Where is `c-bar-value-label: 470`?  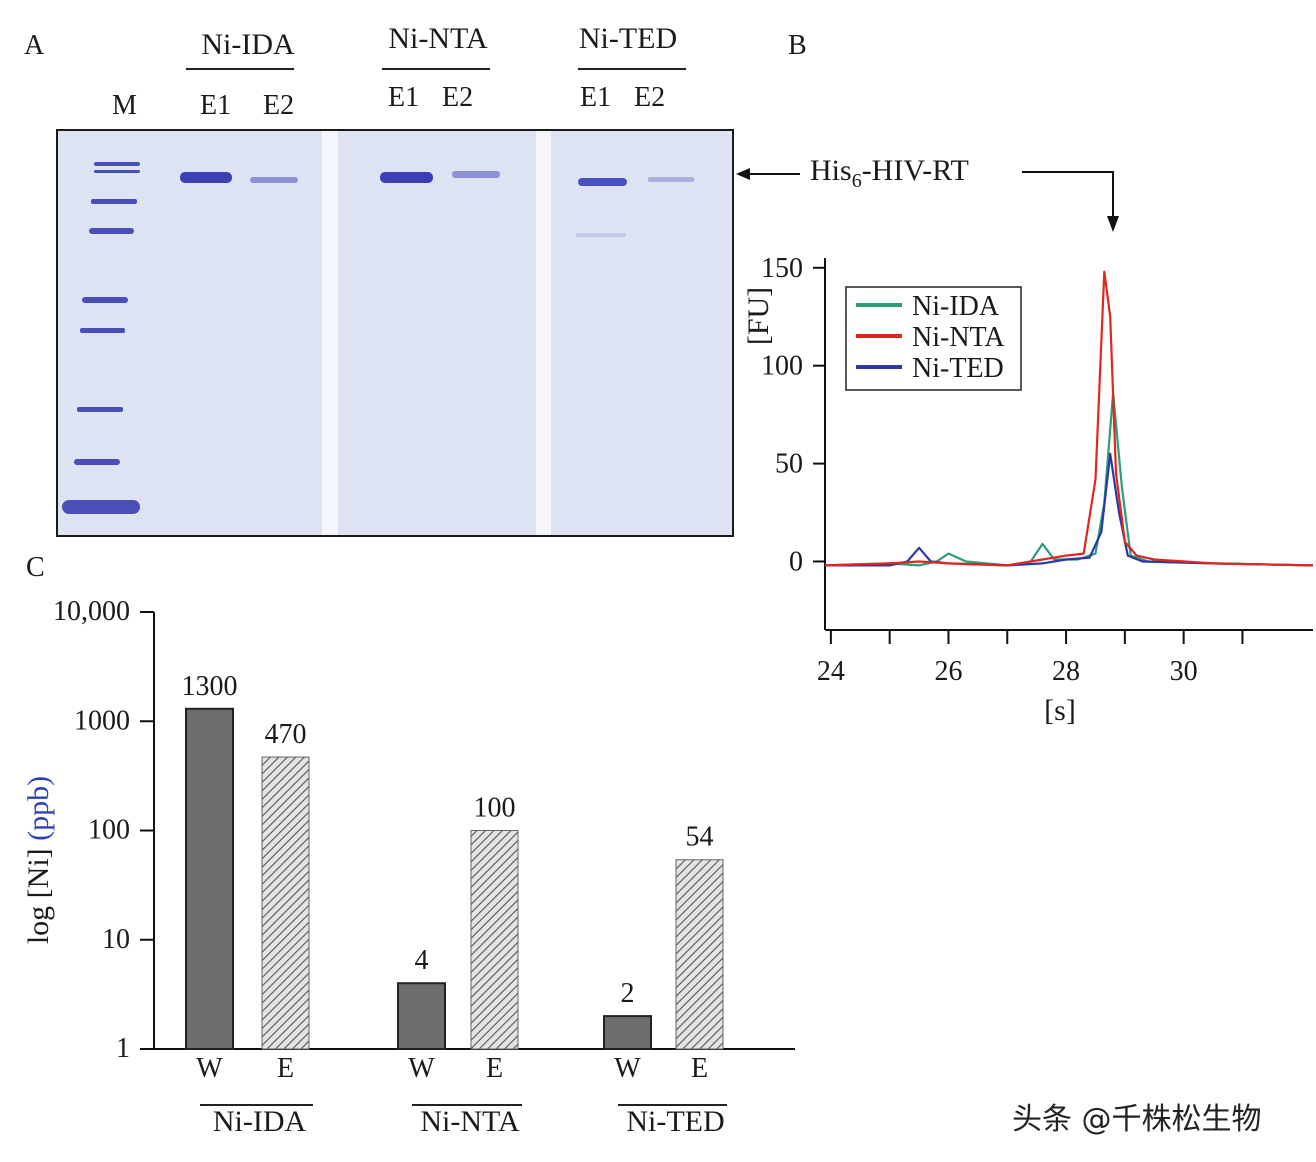
c-bar-value-label: 470 is located at coordinates (286, 734).